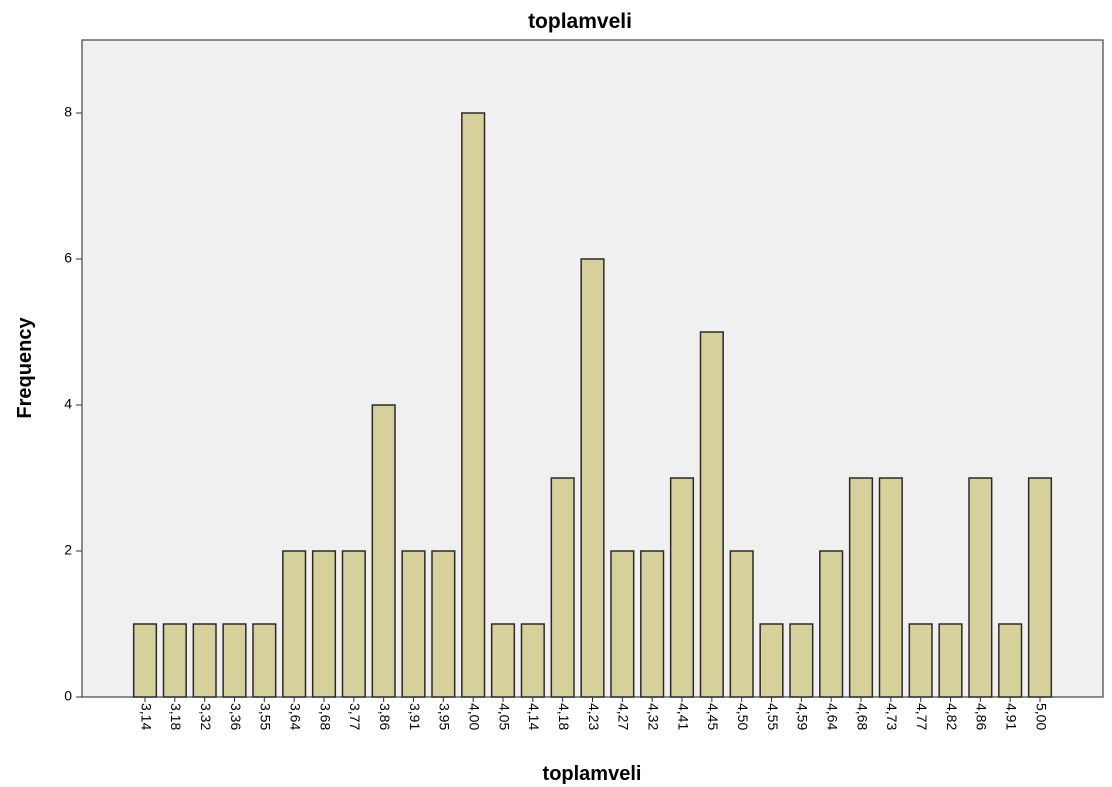 The image size is (1112, 787). Describe the element at coordinates (831, 624) in the screenshot. I see `bar-4,64` at that location.